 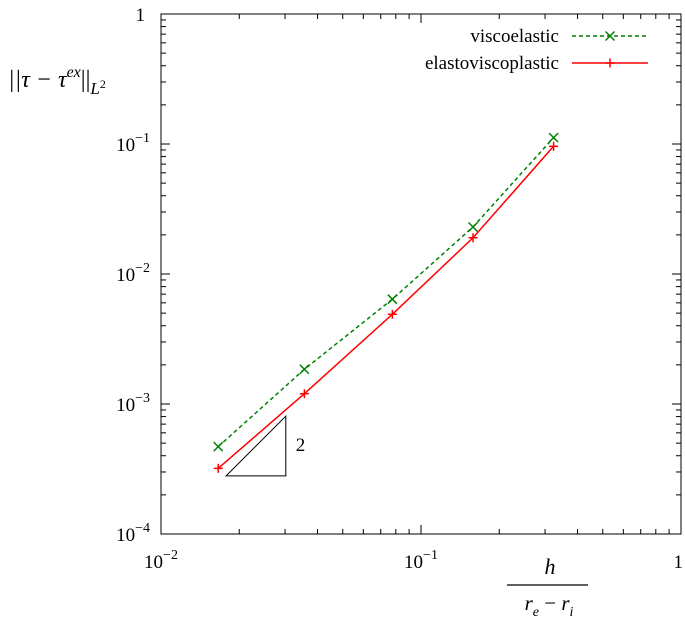 What do you see at coordinates (536, 50) in the screenshot?
I see `legend: viscoelastic elastoviscoplastic` at bounding box center [536, 50].